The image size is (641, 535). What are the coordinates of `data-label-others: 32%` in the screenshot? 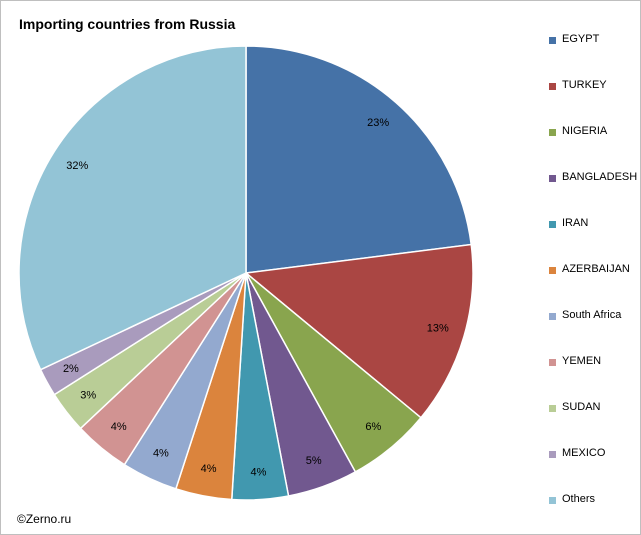 It's located at (77, 166).